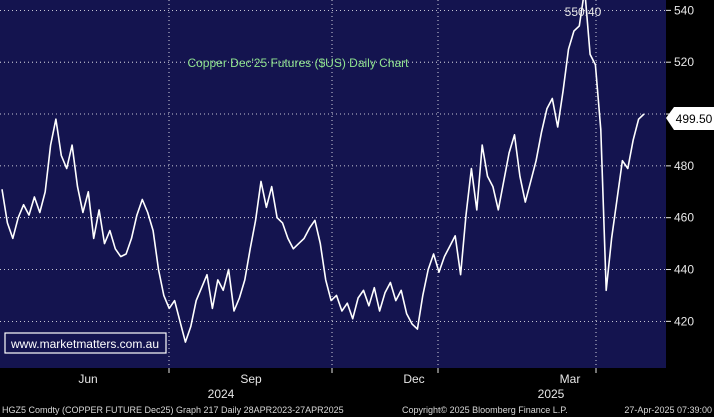 The image size is (714, 417). I want to click on last-price-callout: 499.50, so click(690, 118).